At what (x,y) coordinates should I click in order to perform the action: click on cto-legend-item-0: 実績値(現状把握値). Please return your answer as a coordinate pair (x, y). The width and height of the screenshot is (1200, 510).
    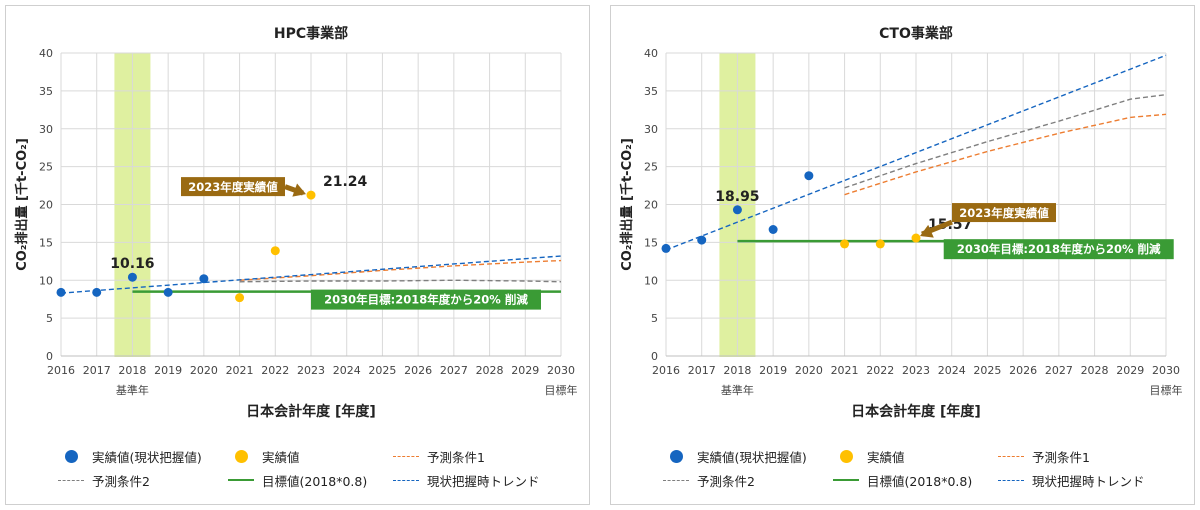
    Looking at the image, I should click on (734, 456).